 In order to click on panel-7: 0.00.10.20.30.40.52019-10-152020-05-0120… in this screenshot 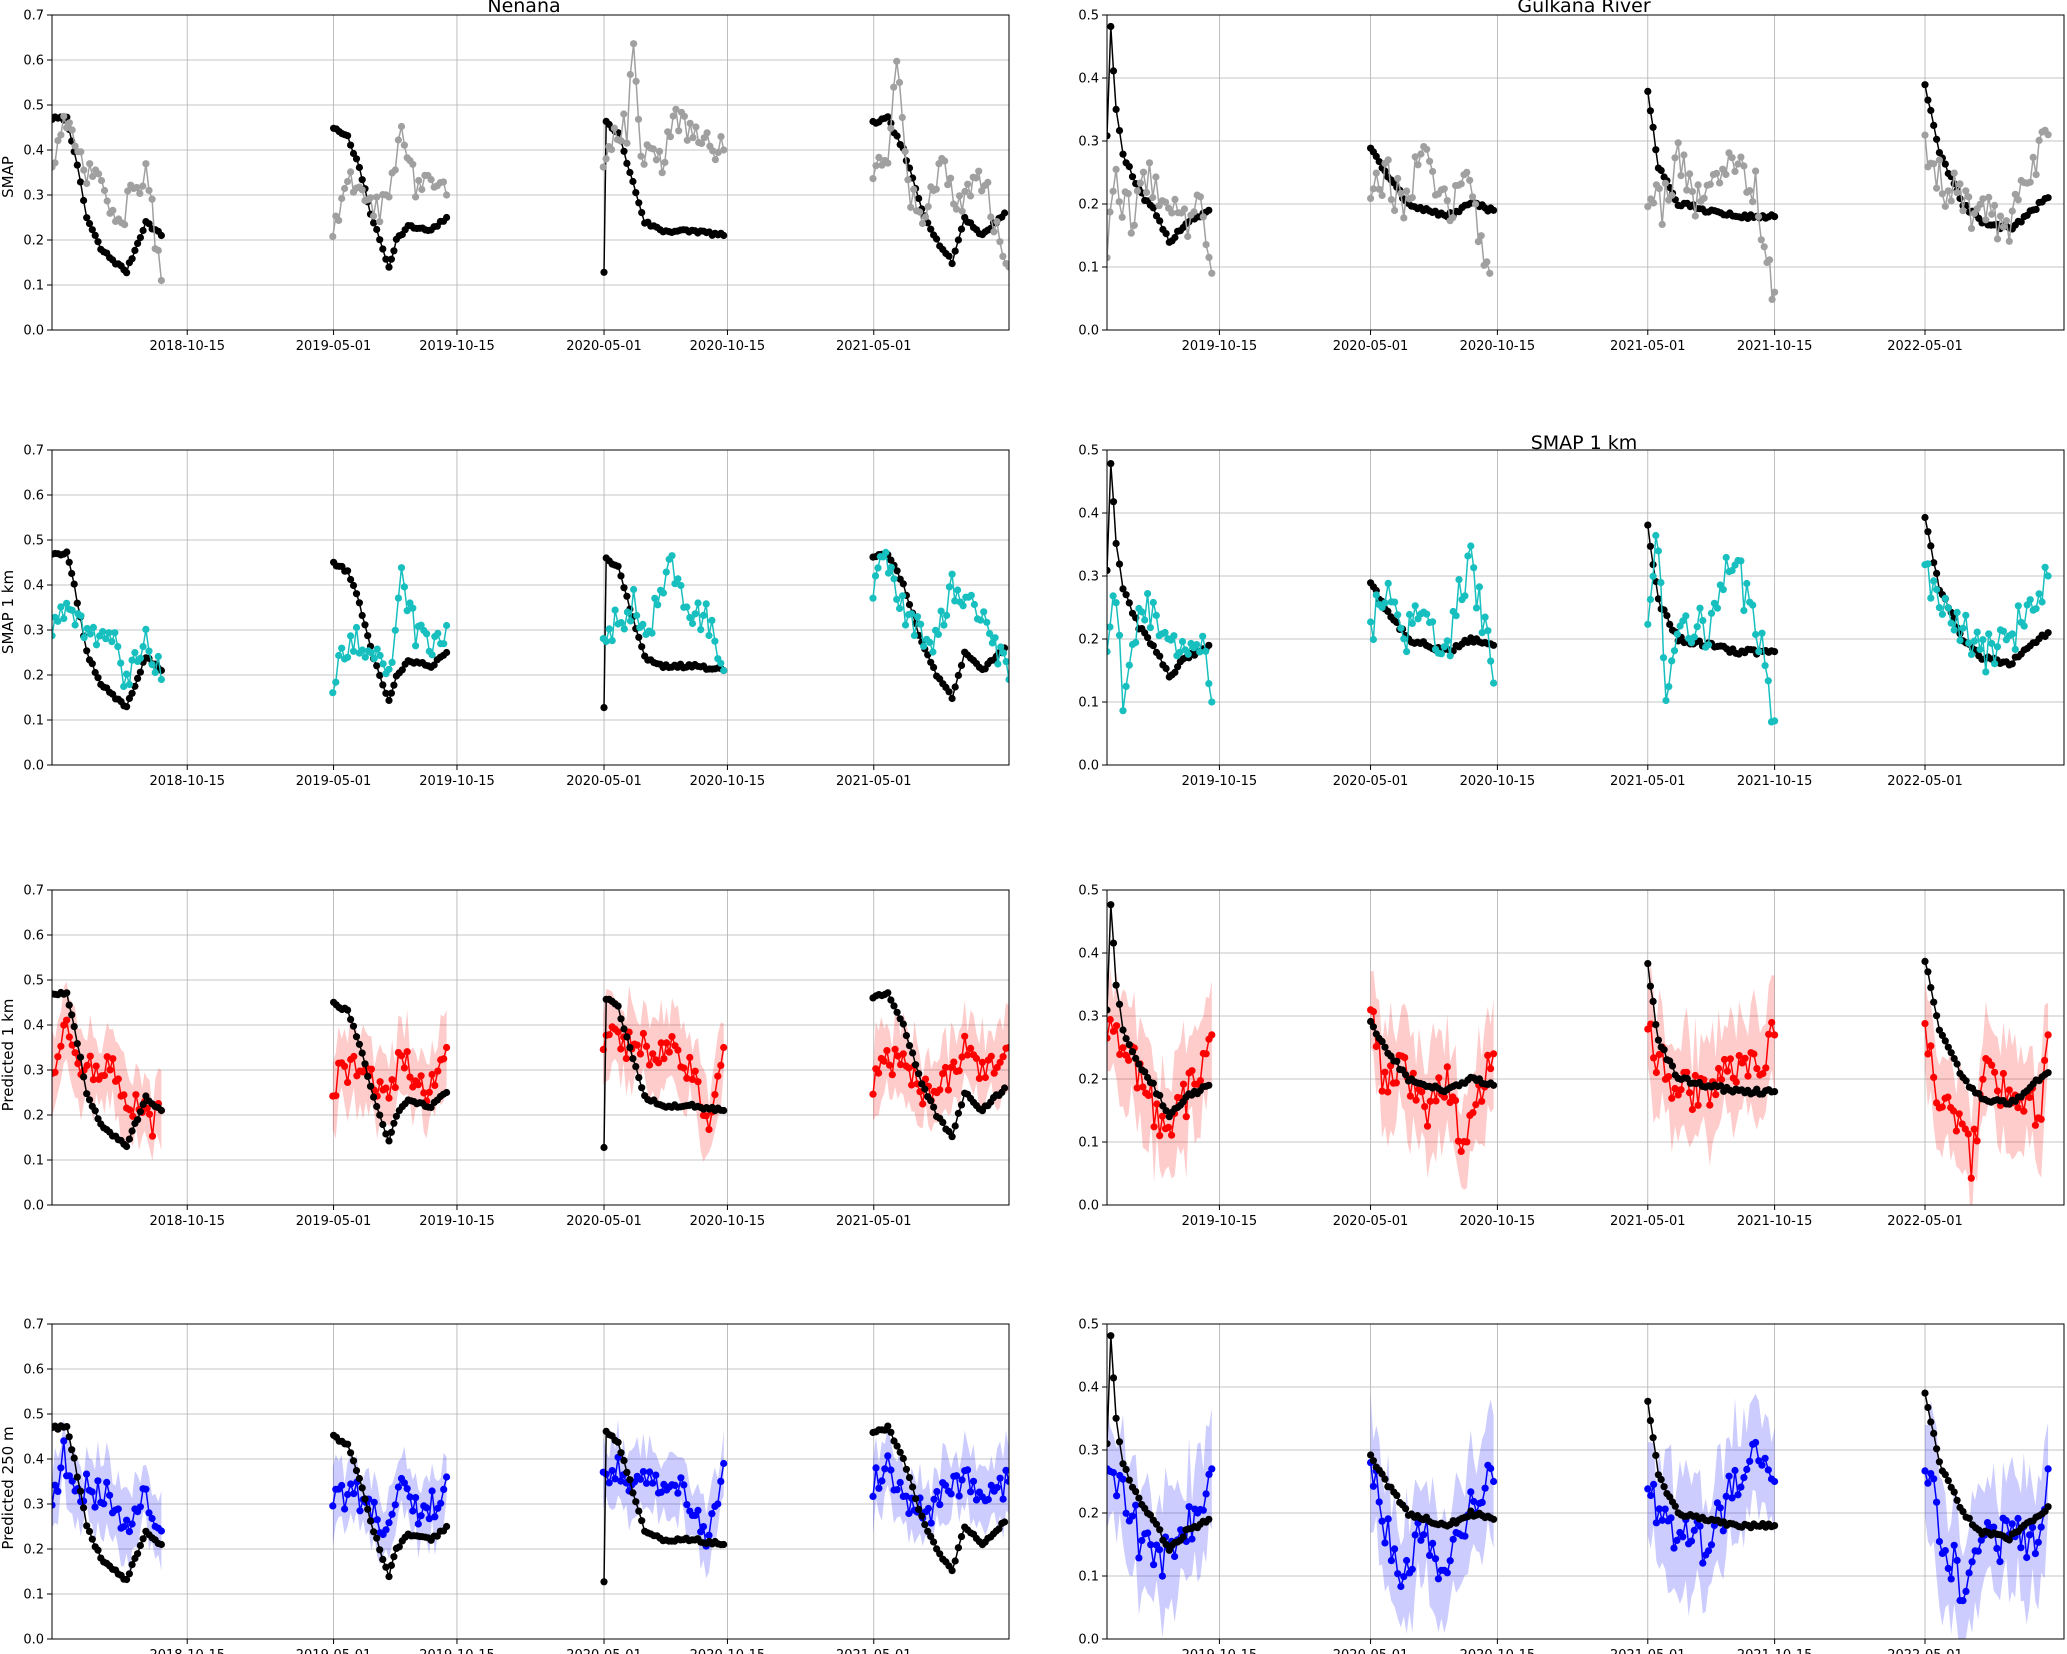, I will do `click(1571, 1486)`.